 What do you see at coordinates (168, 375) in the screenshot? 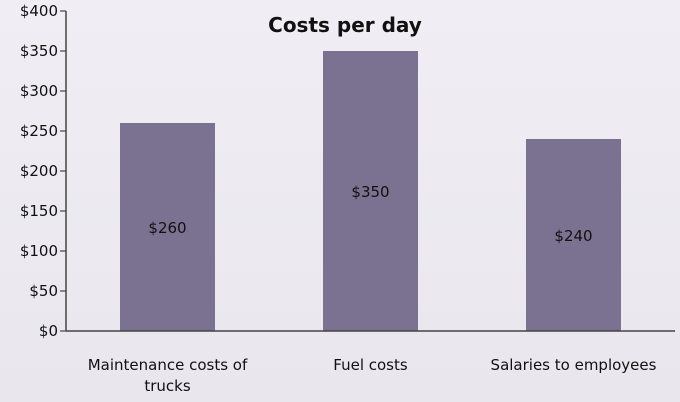
I see `x-category-label: Maintenance costs of trucks` at bounding box center [168, 375].